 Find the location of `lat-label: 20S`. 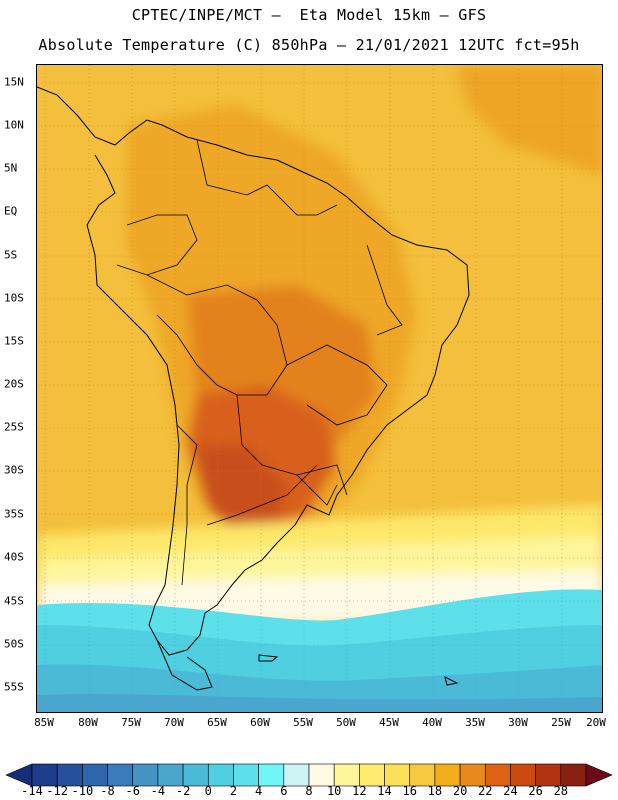

lat-label: 20S is located at coordinates (14, 384).